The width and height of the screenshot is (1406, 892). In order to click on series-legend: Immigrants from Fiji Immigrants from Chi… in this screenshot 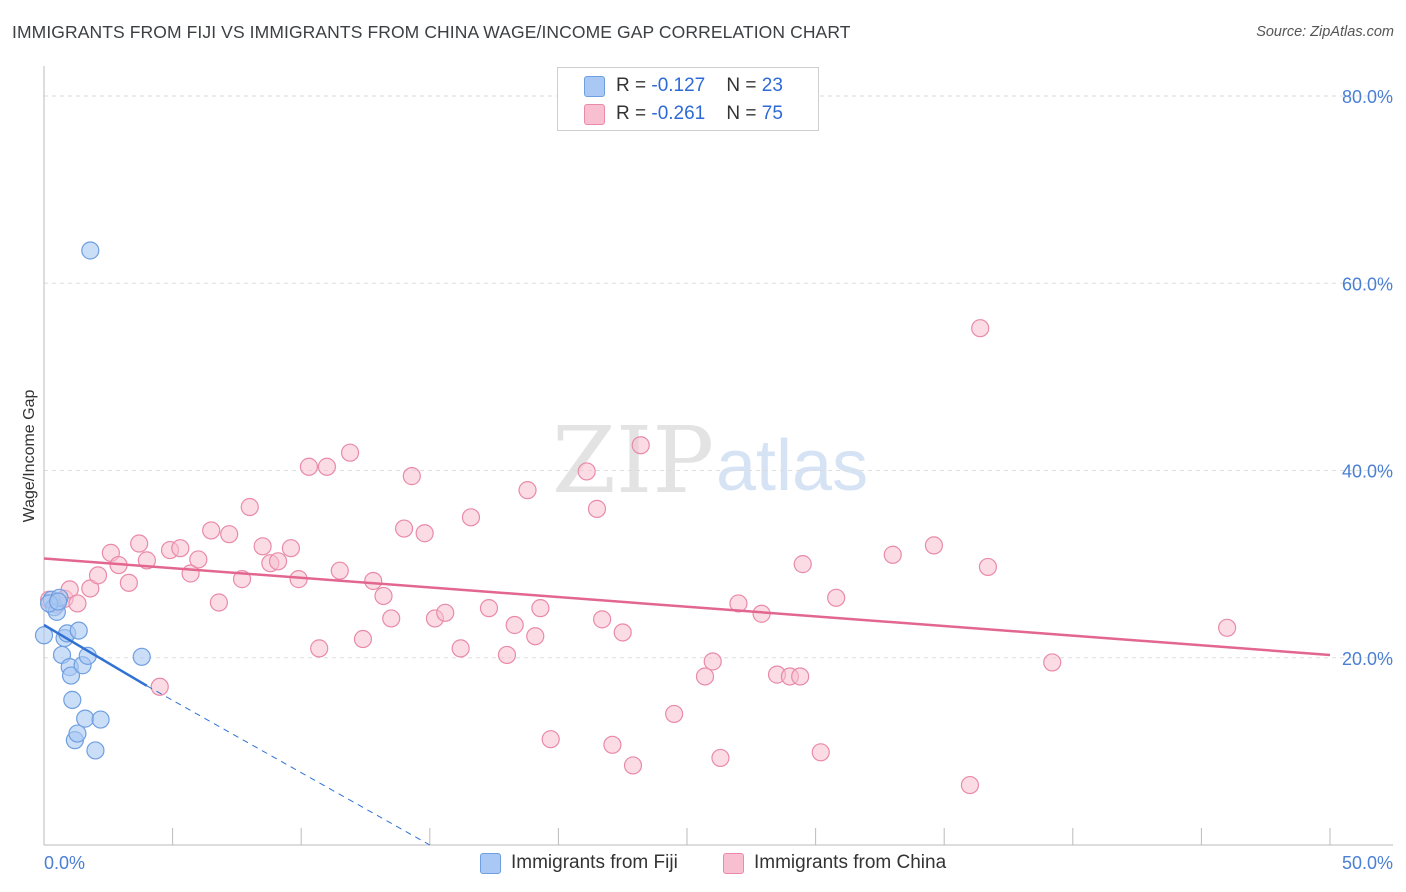, I will do `click(703, 864)`.